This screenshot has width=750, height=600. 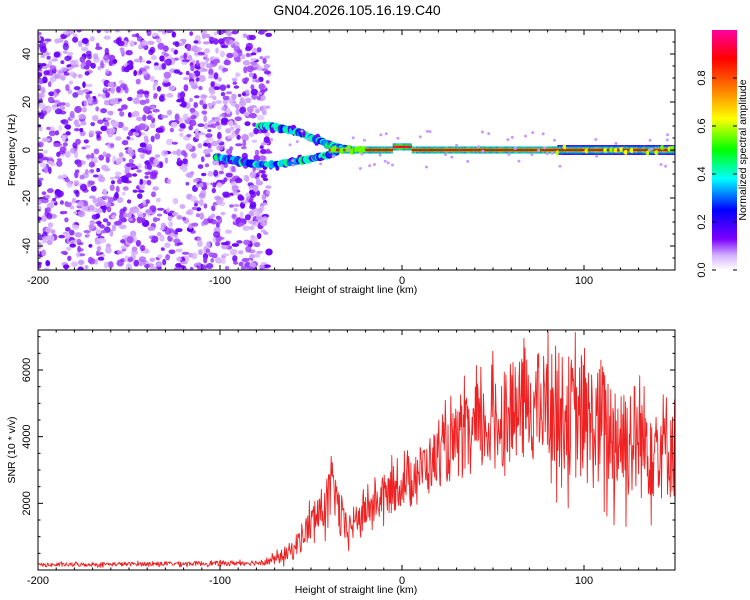 I want to click on colorbar-tick-label: 0.0, so click(x=702, y=269).